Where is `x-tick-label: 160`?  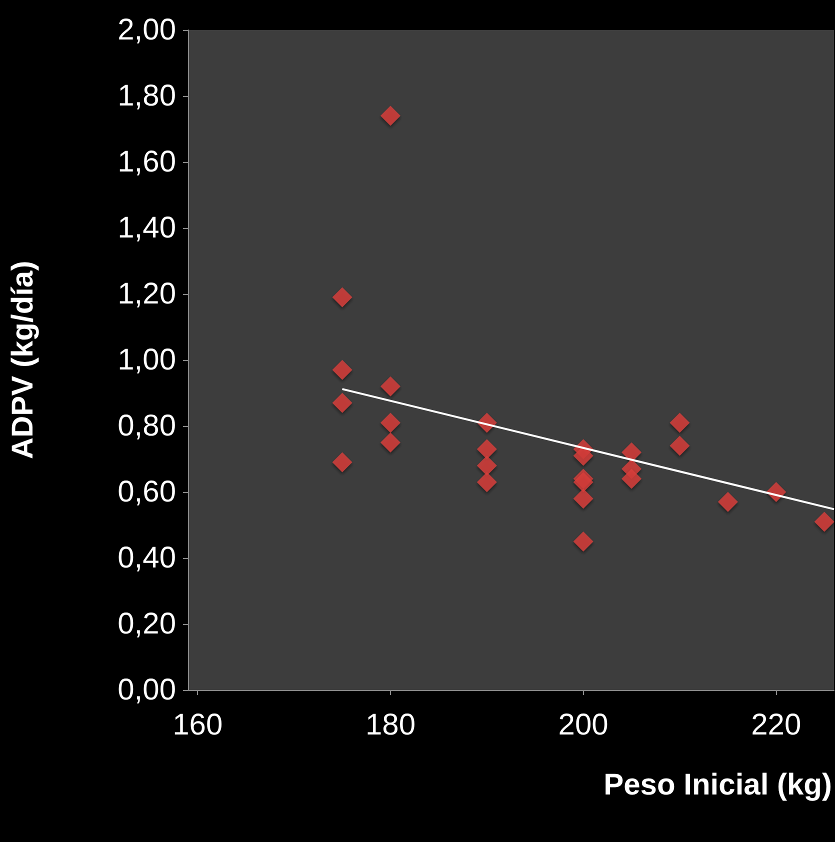 x-tick-label: 160 is located at coordinates (197, 725).